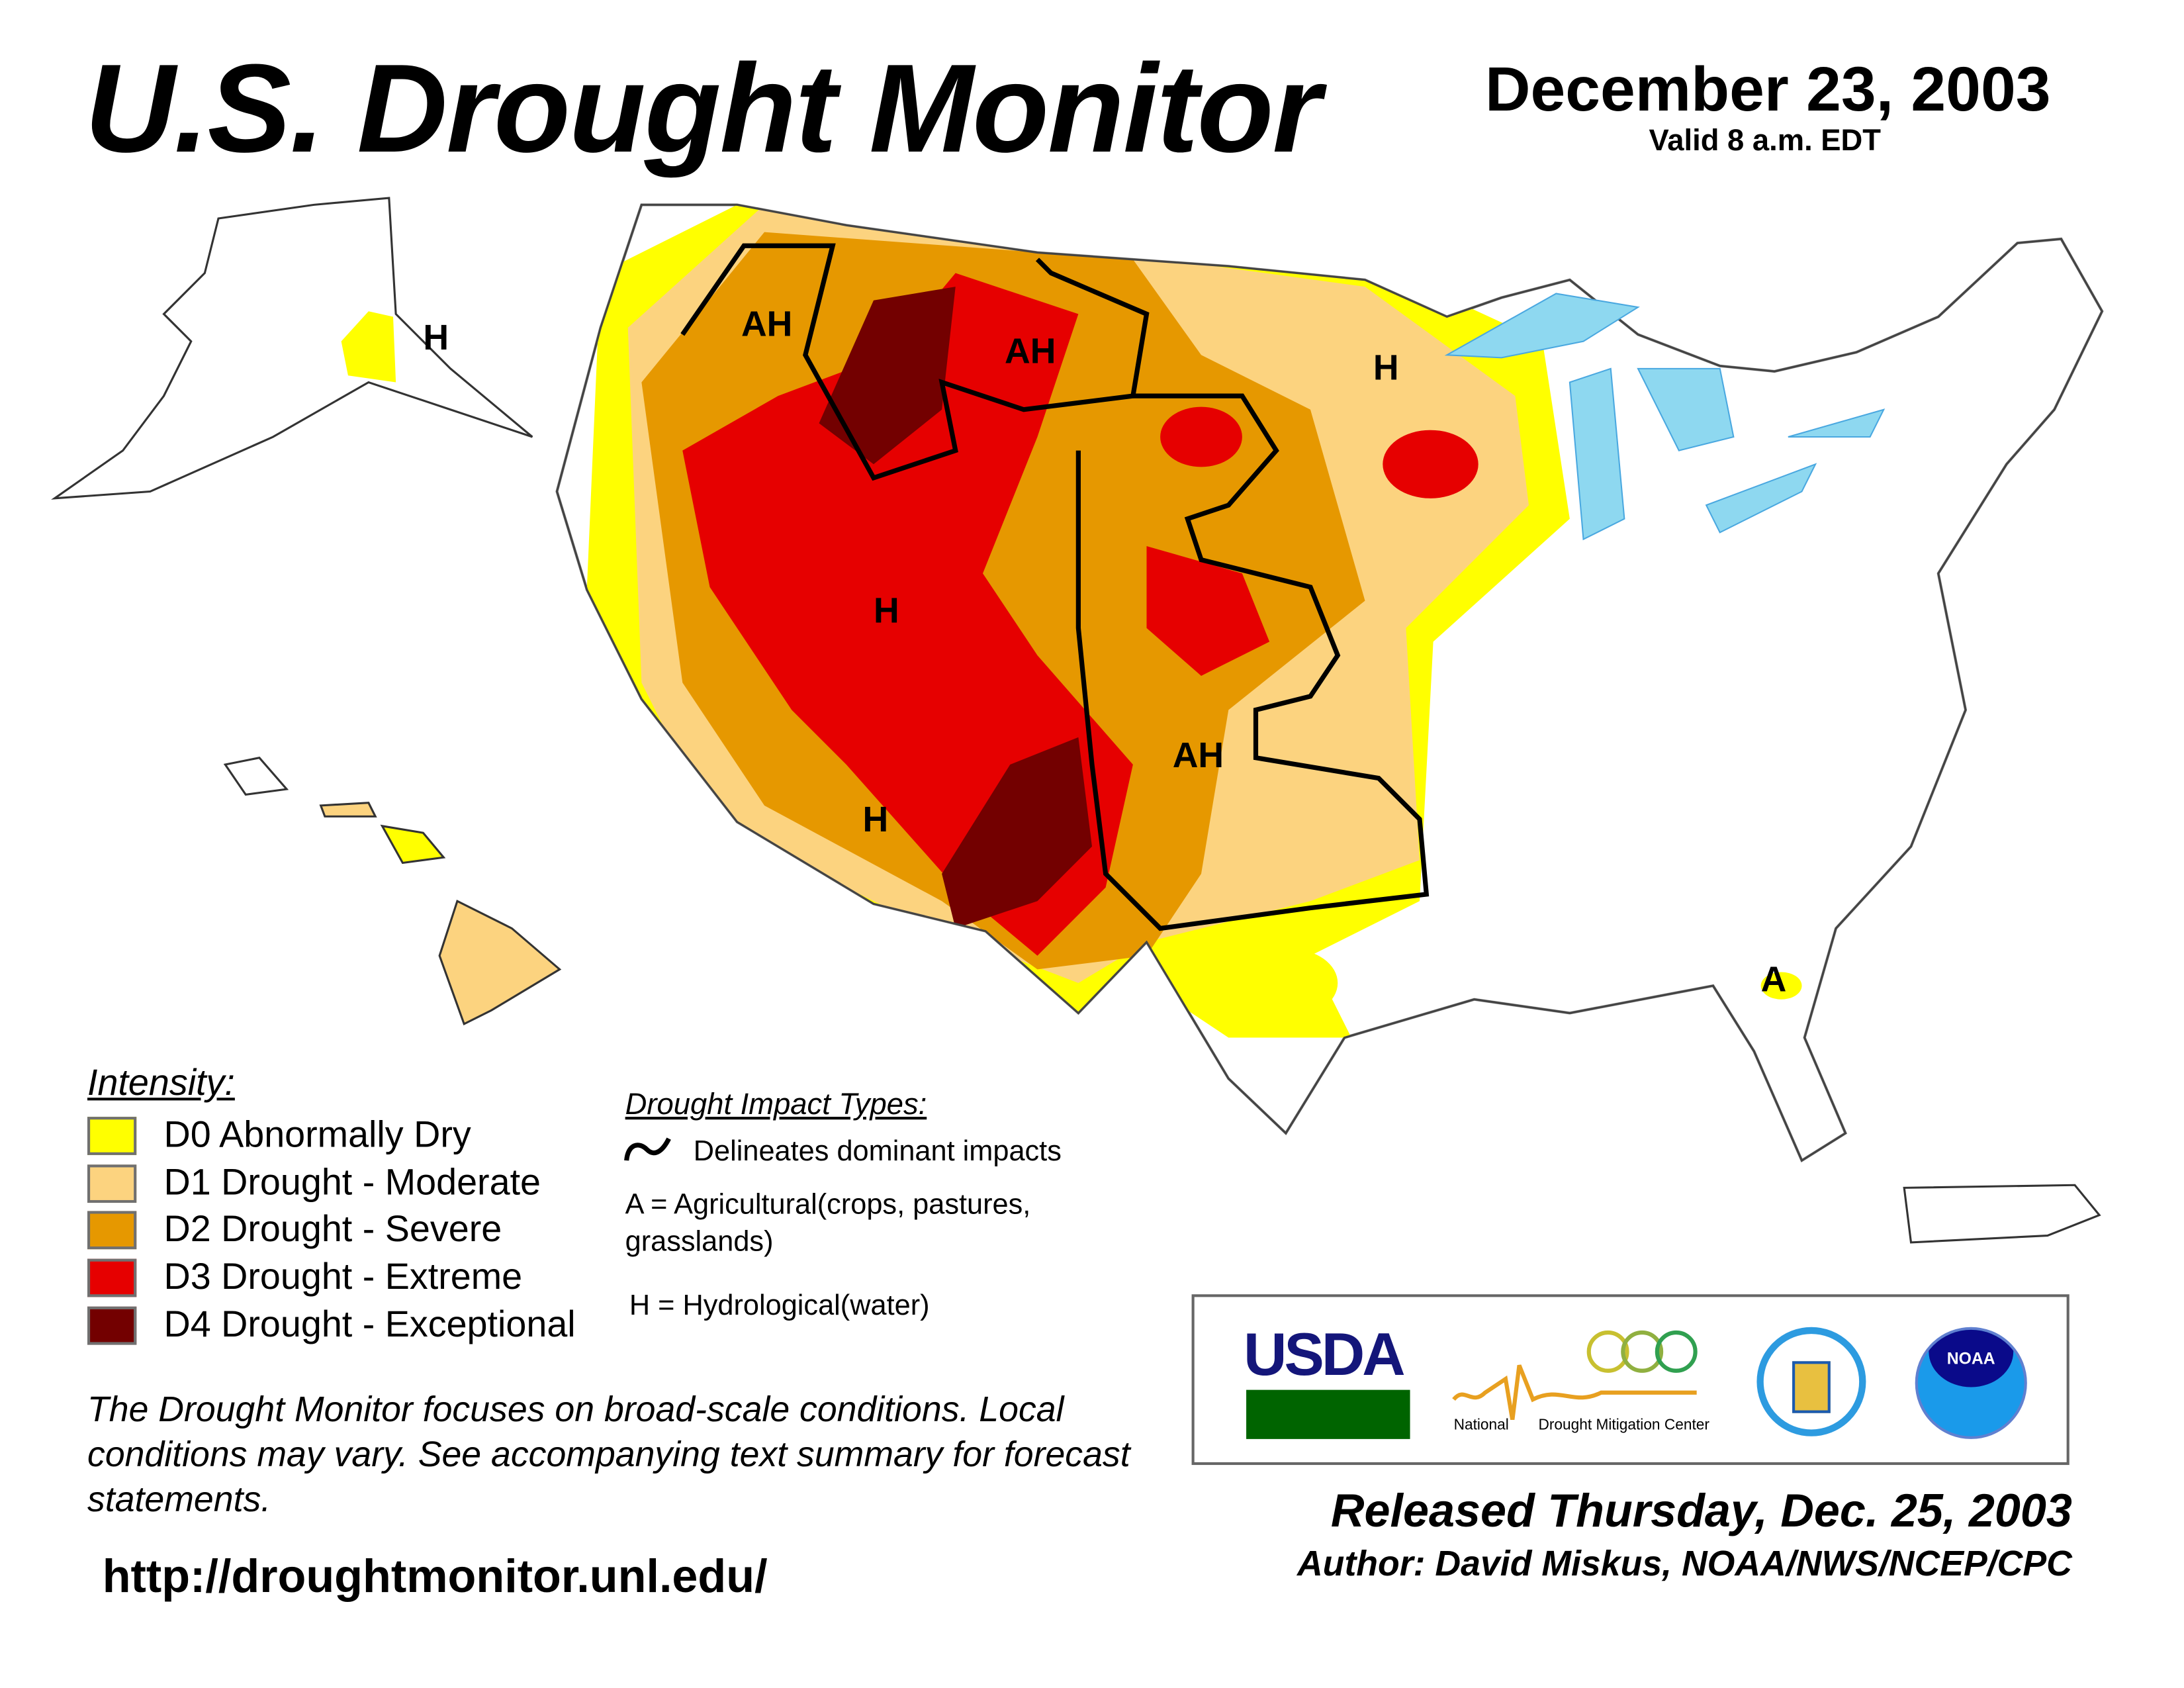 The width and height of the screenshot is (2184, 1688). I want to click on legend-item-d2: D2 Drought - Severe, so click(294, 1229).